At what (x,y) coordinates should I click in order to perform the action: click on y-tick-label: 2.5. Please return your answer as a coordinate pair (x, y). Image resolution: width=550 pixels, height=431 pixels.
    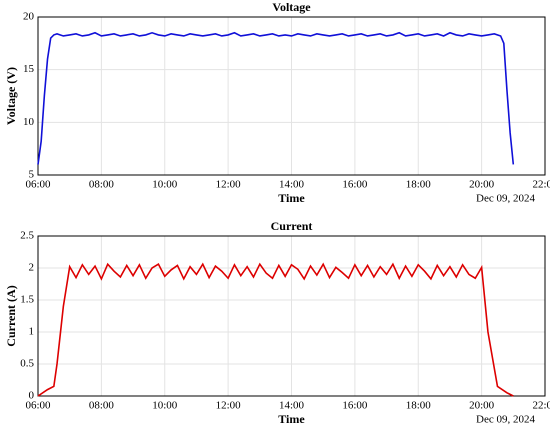
    Looking at the image, I should click on (27, 236).